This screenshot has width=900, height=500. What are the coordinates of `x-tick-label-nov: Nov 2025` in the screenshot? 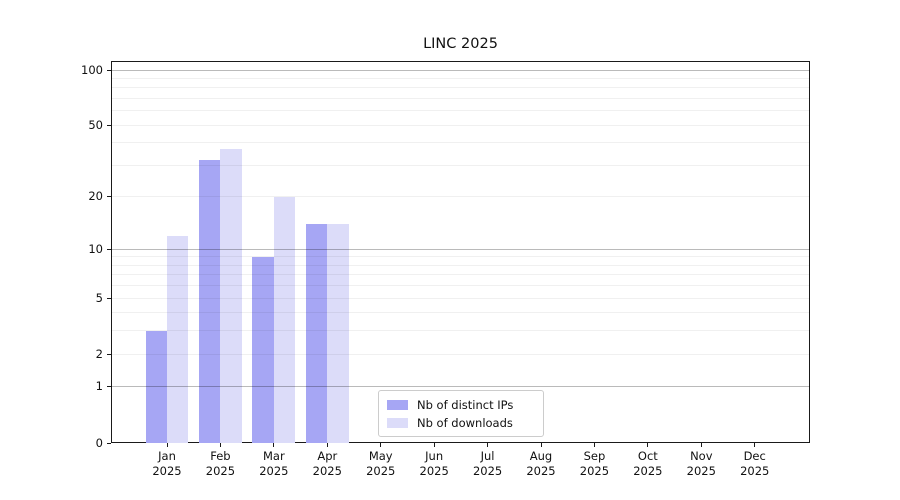 It's located at (701, 464).